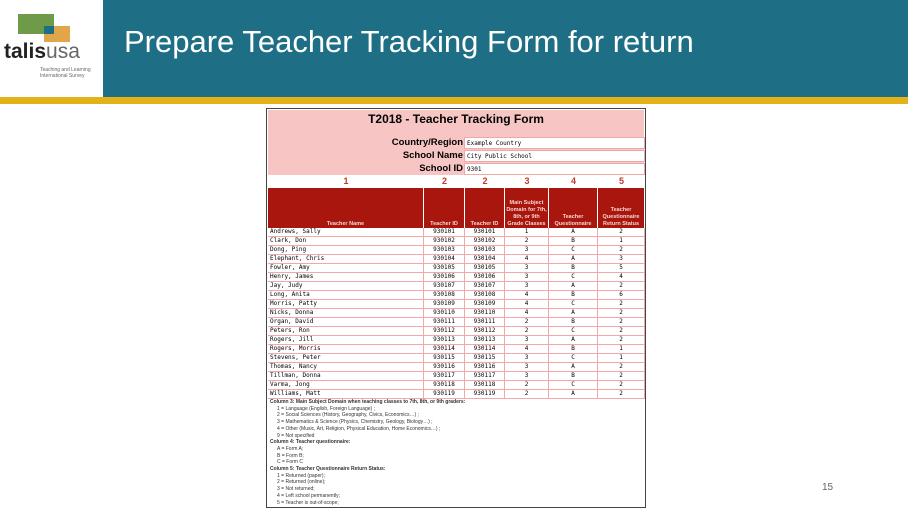  I want to click on field-value: City Public School, so click(554, 156).